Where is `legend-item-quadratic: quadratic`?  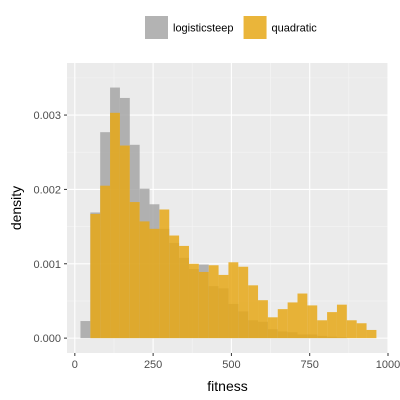 legend-item-quadratic: quadratic is located at coordinates (280, 27).